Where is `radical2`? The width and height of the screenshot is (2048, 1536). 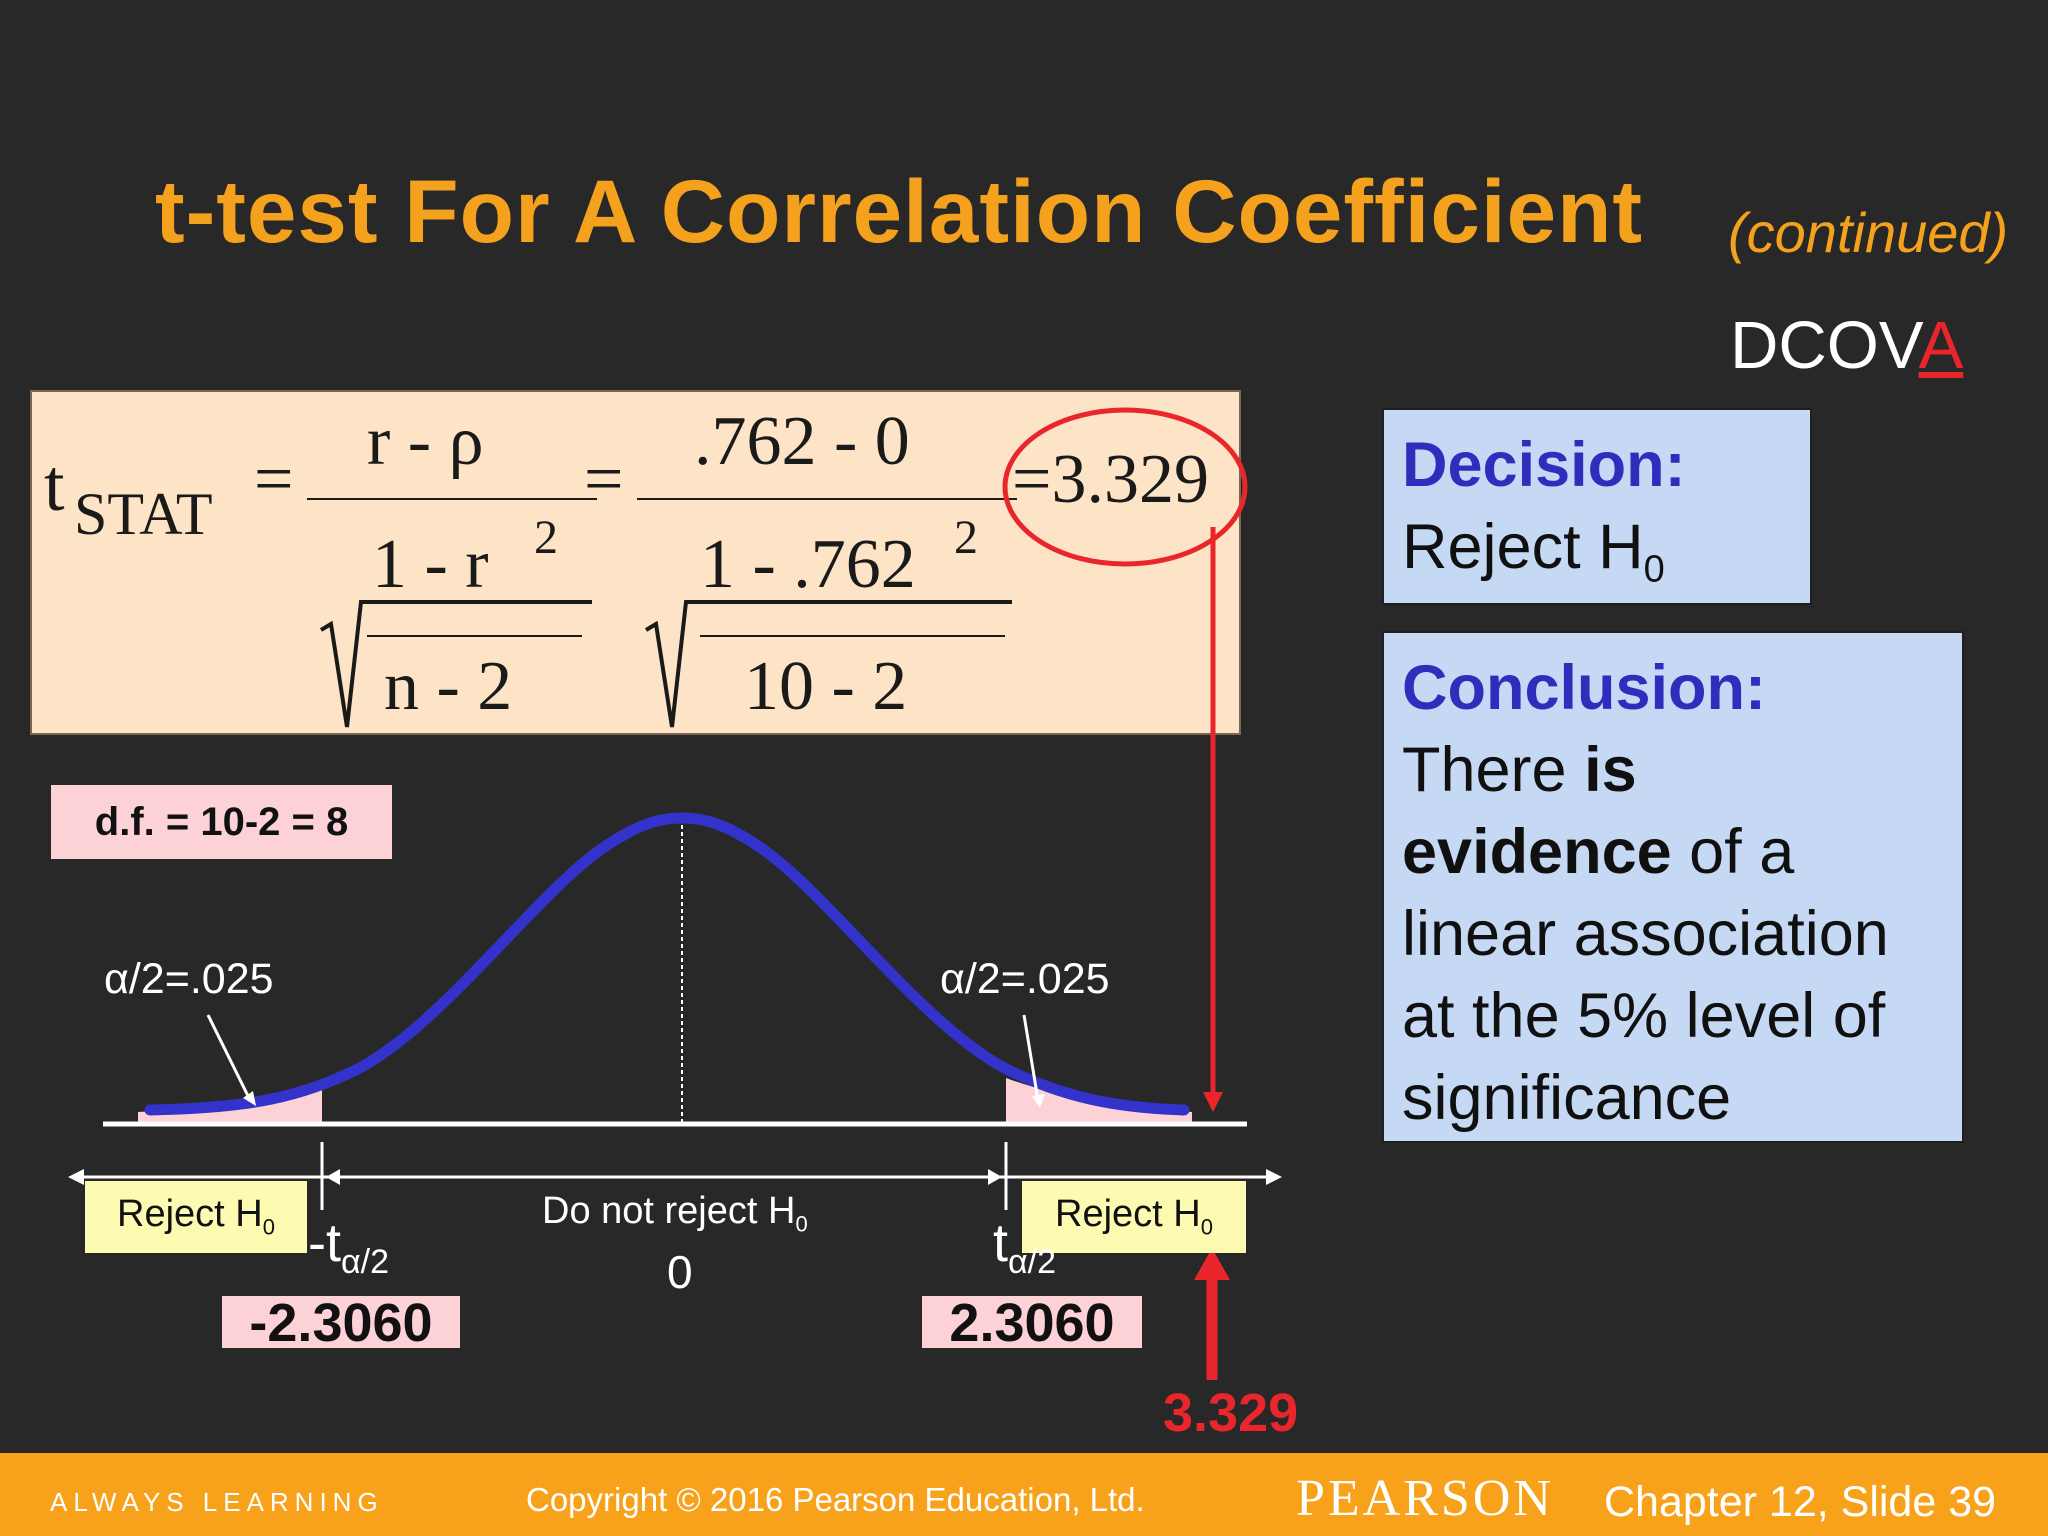
radical2 is located at coordinates (828, 664).